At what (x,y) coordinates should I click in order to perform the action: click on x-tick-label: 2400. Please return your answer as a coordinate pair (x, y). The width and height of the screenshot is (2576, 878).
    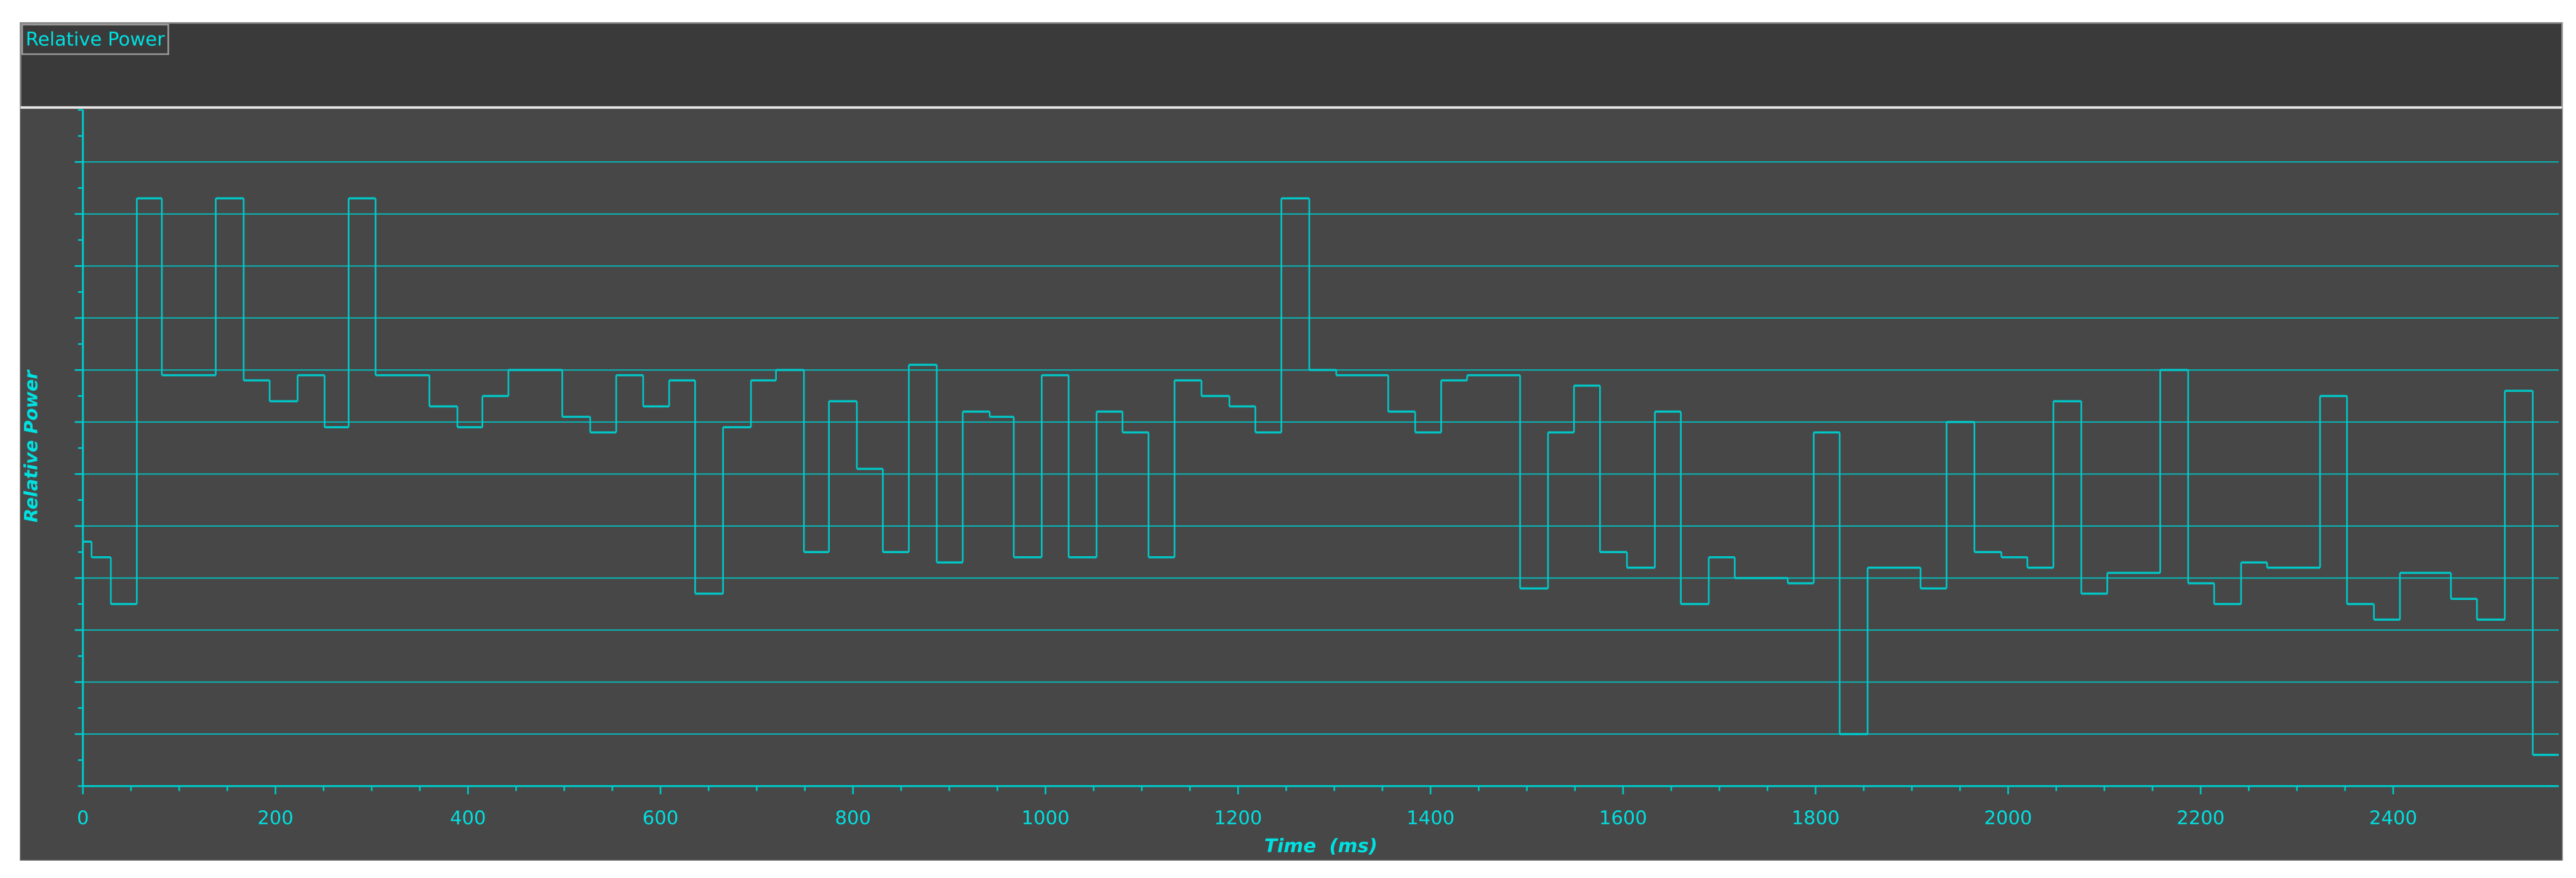
    Looking at the image, I should click on (2393, 818).